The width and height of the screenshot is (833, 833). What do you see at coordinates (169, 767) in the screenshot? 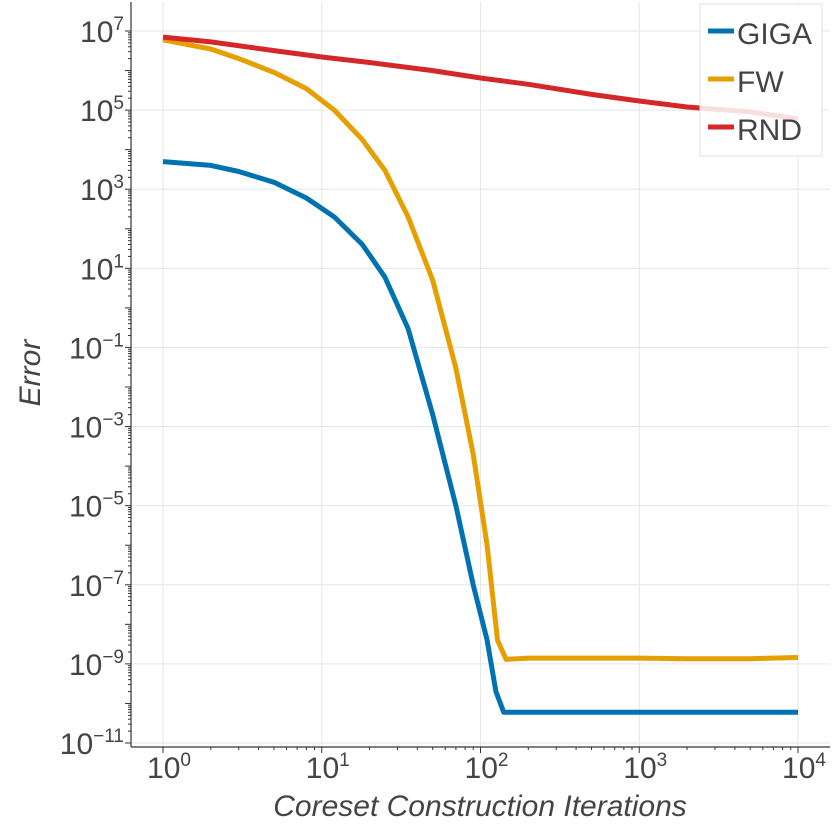
I see `x-tick-label: 10⁰` at bounding box center [169, 767].